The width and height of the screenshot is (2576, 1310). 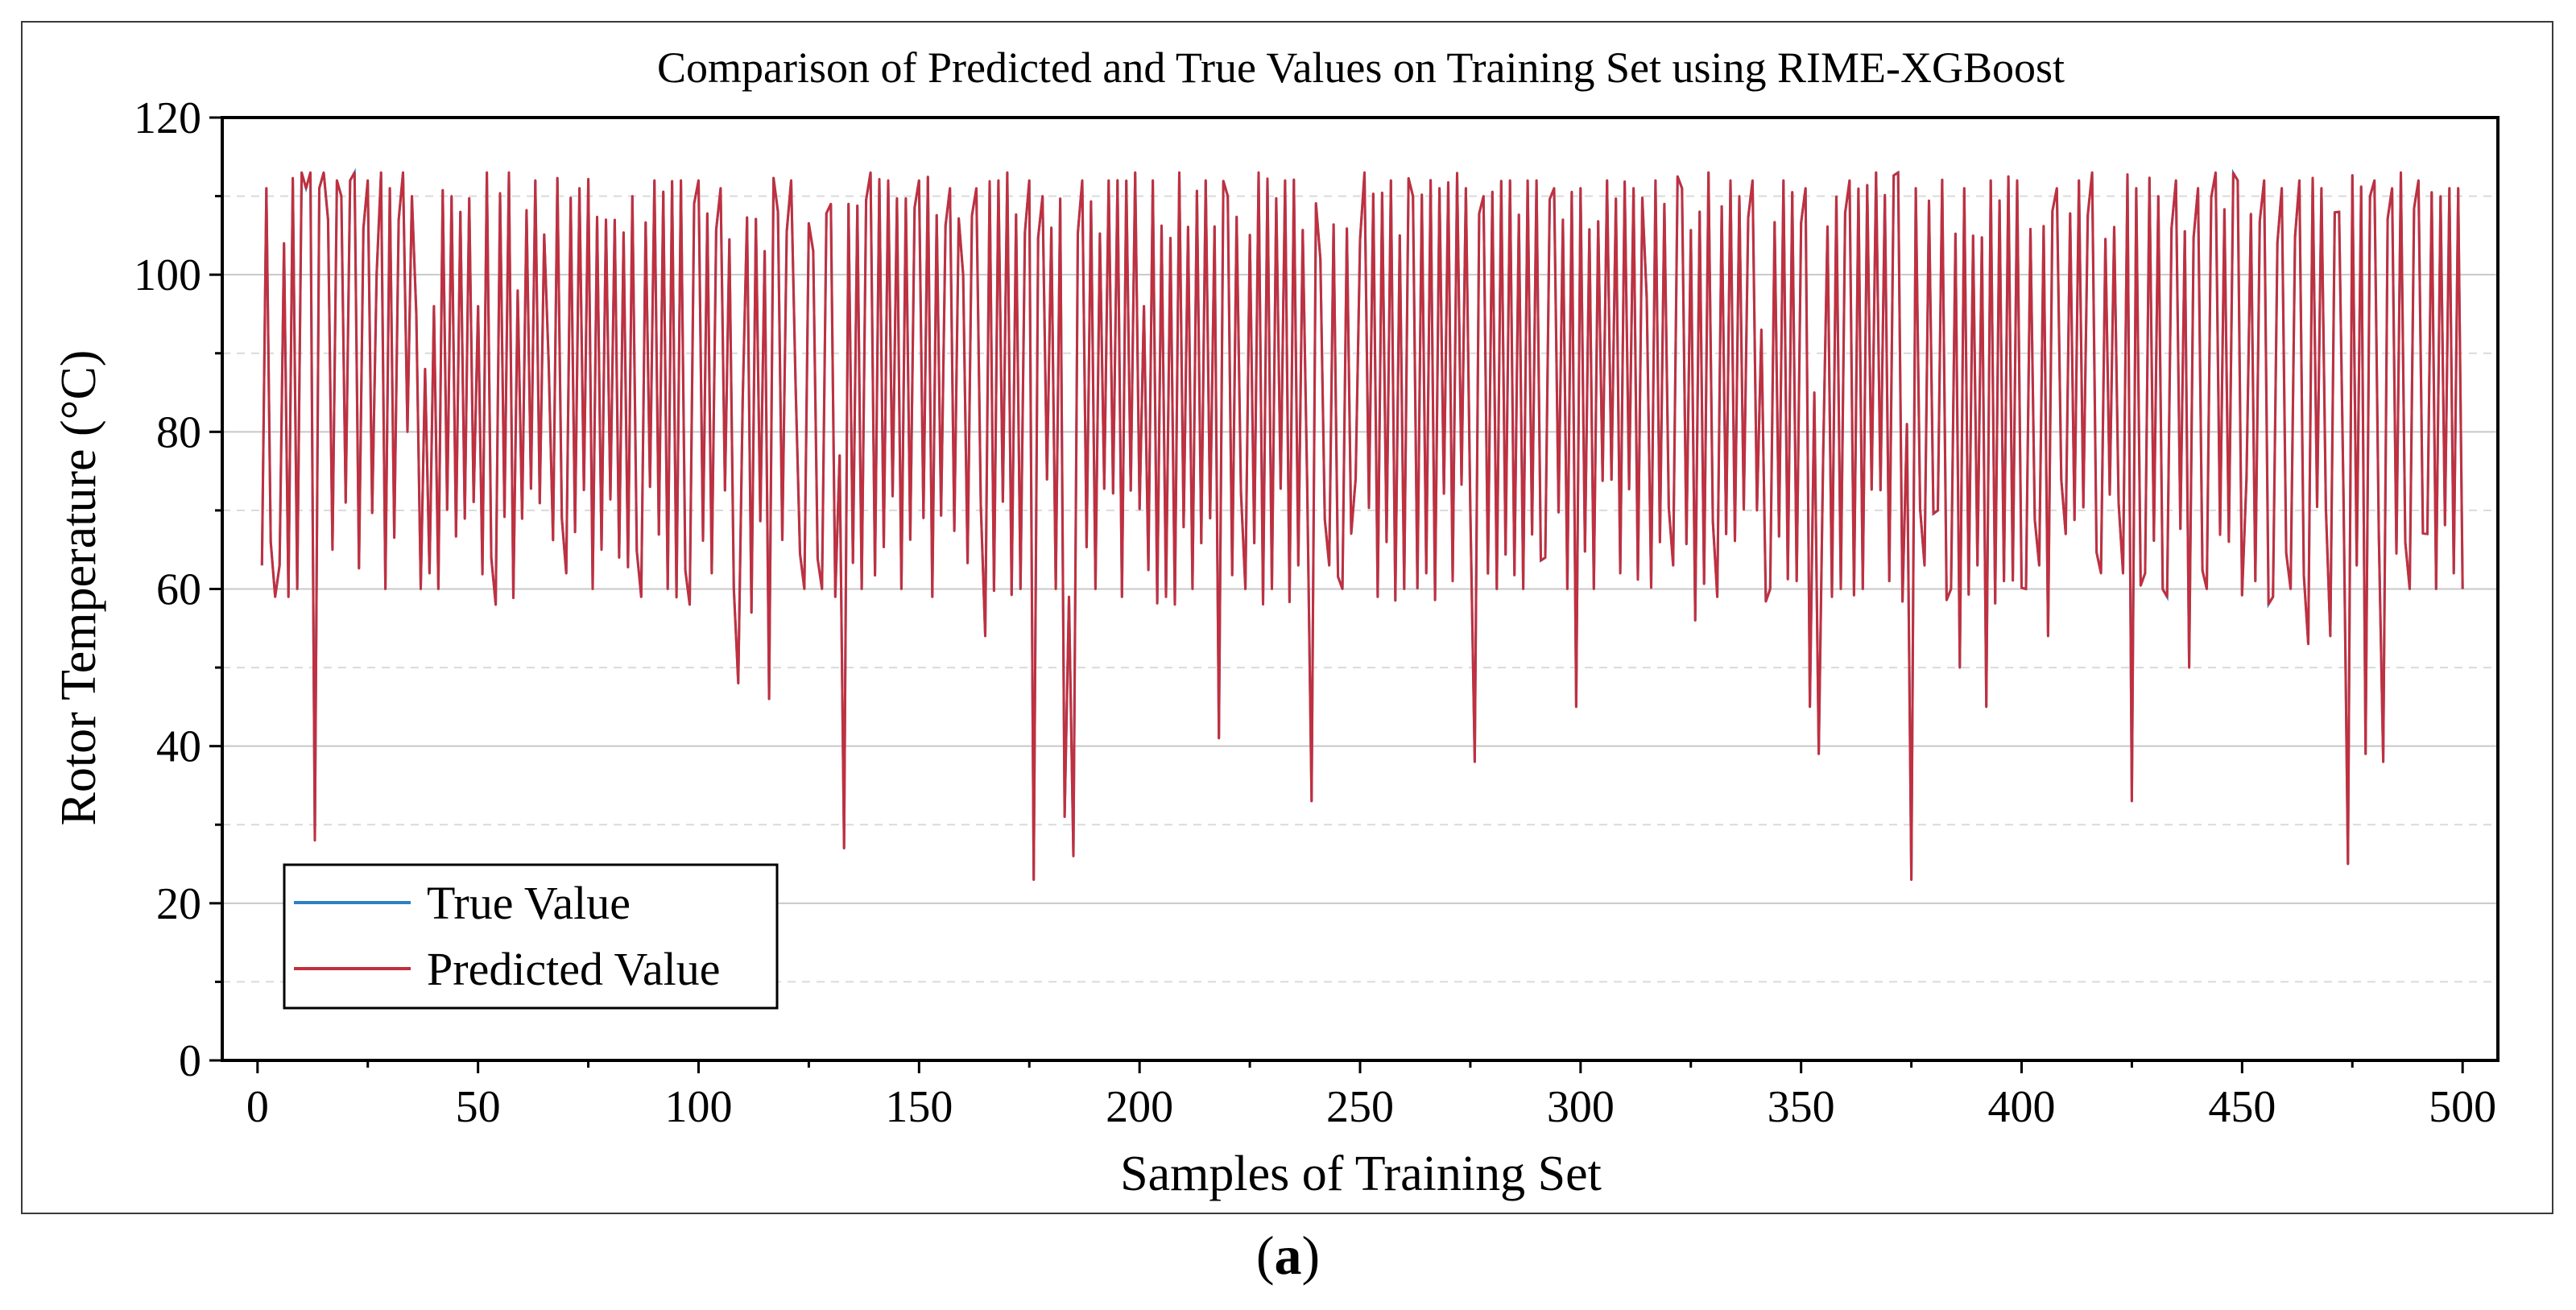 I want to click on y-tick-label: 20, so click(x=179, y=904).